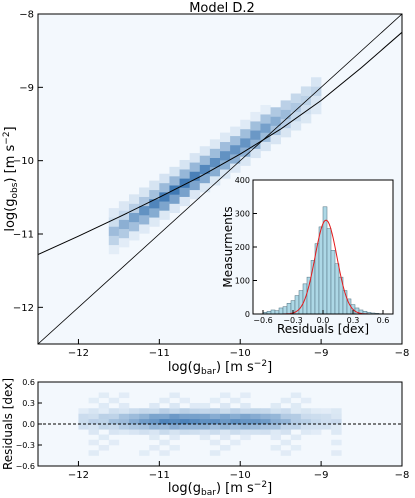 This screenshot has height=498, width=415. What do you see at coordinates (246, 247) in the screenshot?
I see `histogram-y-ticks: 0 100 200 300 400` at bounding box center [246, 247].